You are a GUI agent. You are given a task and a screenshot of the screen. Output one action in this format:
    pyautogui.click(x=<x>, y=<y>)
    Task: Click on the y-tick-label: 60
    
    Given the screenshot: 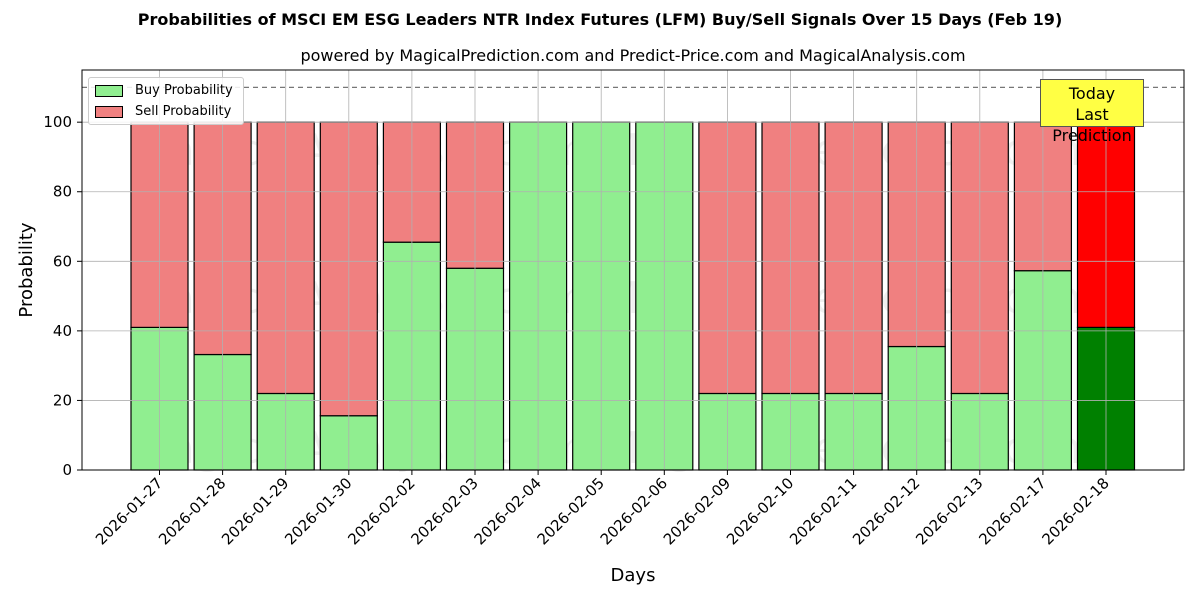 What is the action you would take?
    pyautogui.click(x=62, y=261)
    